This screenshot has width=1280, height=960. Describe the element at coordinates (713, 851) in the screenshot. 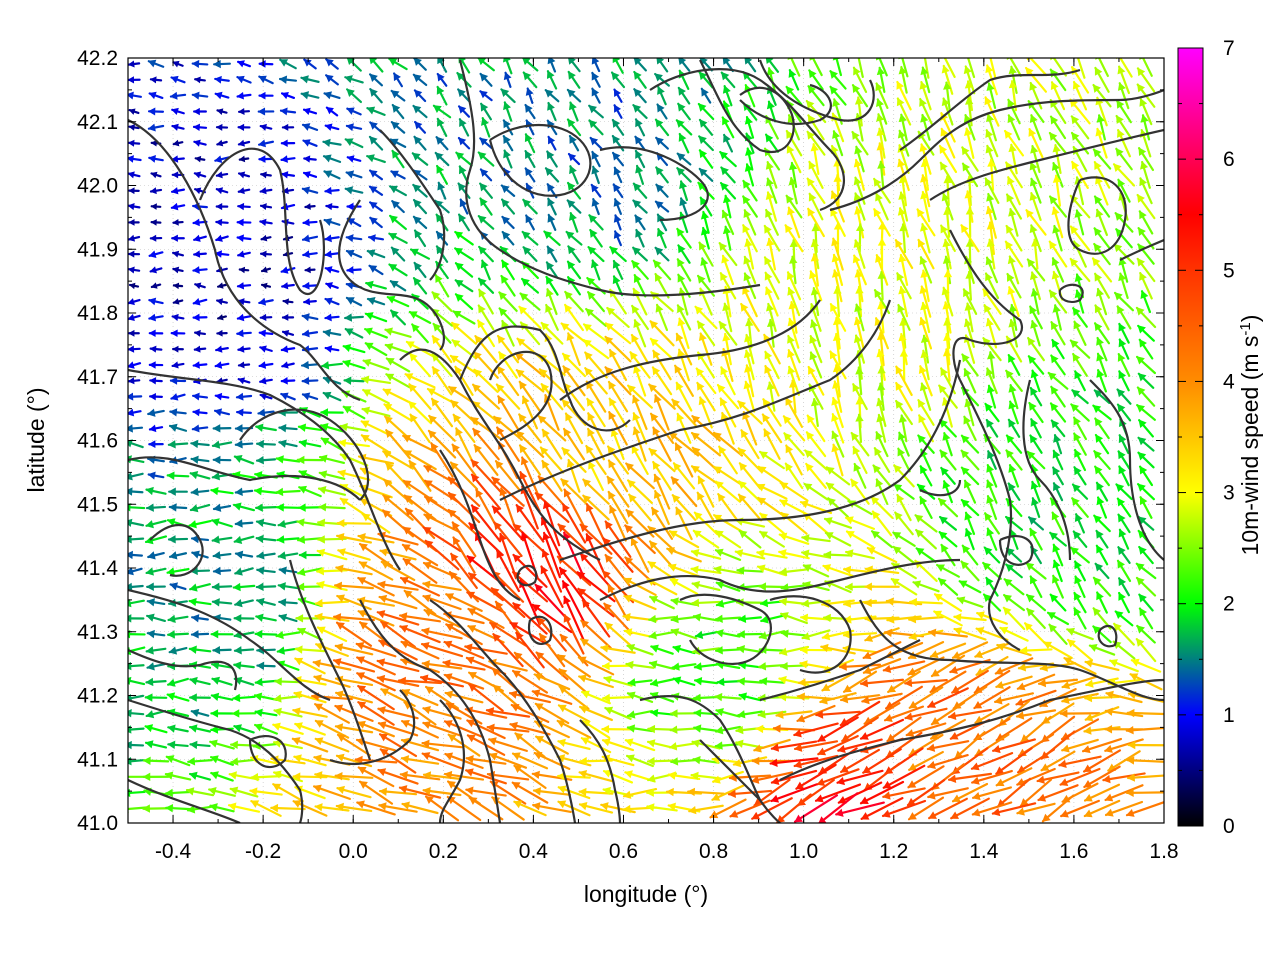

I see `x-tick-label: 0.8` at that location.